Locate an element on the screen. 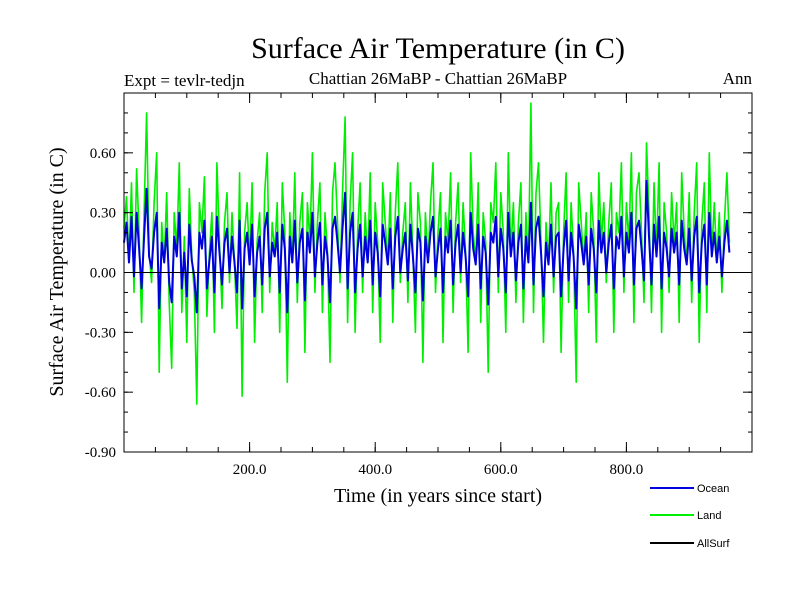 This screenshot has width=800, height=600. y-axis-label: Surface Air Temperature (in C) is located at coordinates (57, 271).